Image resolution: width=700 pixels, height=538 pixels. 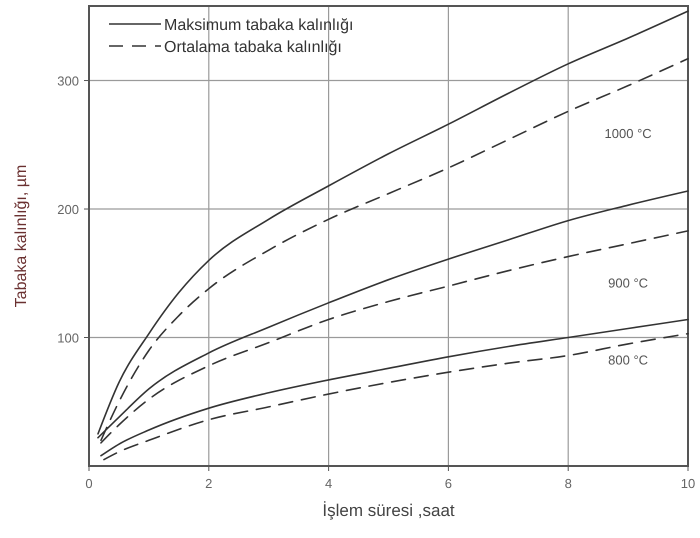 I want to click on annotation: 800 °C, so click(x=628, y=360).